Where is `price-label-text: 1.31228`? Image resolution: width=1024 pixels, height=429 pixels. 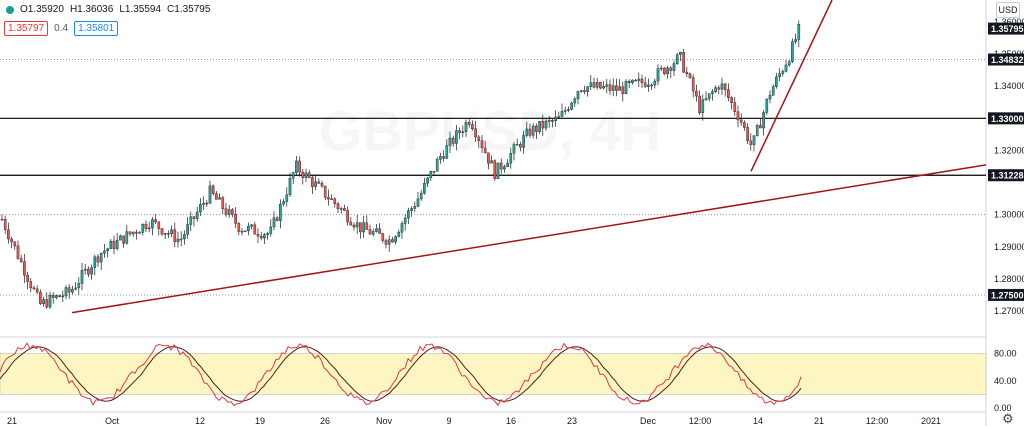
price-label-text: 1.31228 is located at coordinates (1007, 176).